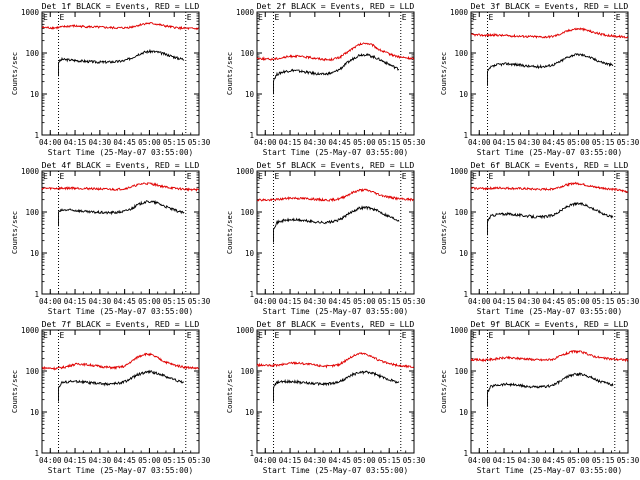 This screenshot has height=480, width=640. What do you see at coordinates (336, 6) in the screenshot?
I see `panel-title: Det 2f BLACK = Events, RED = LLD` at bounding box center [336, 6].